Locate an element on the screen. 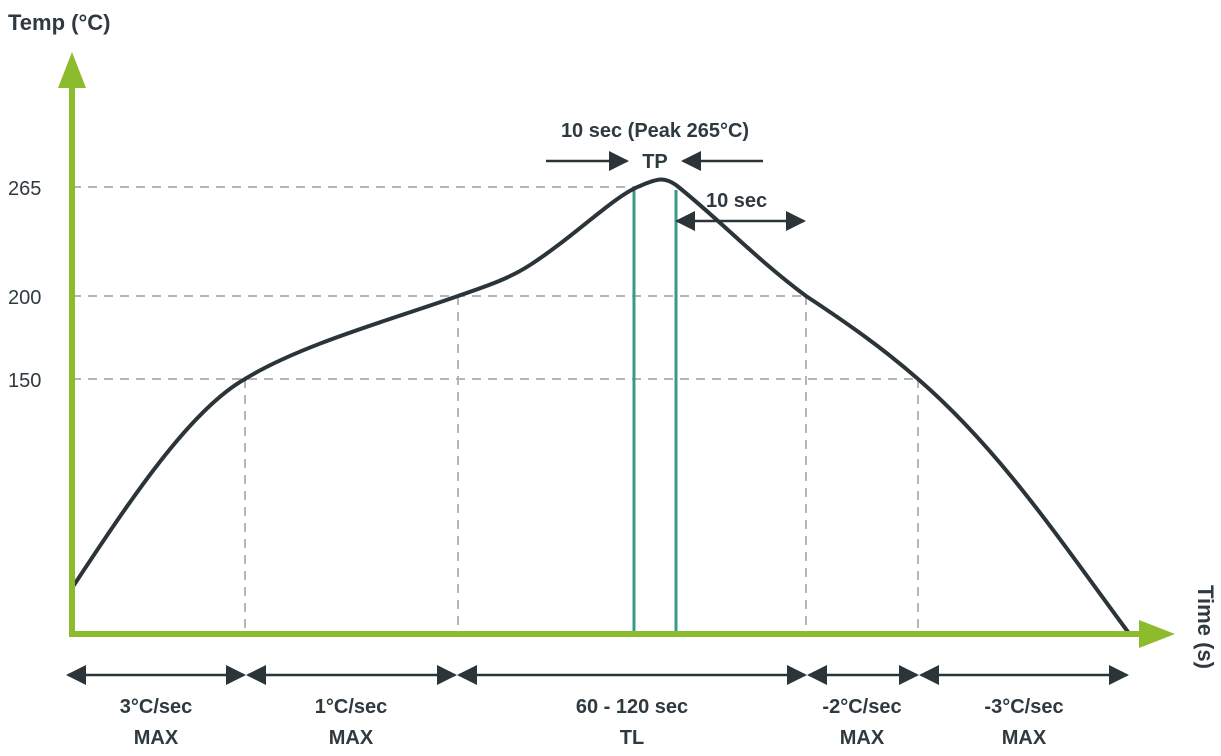 The height and width of the screenshot is (756, 1221). tp-label: TP is located at coordinates (655, 162).